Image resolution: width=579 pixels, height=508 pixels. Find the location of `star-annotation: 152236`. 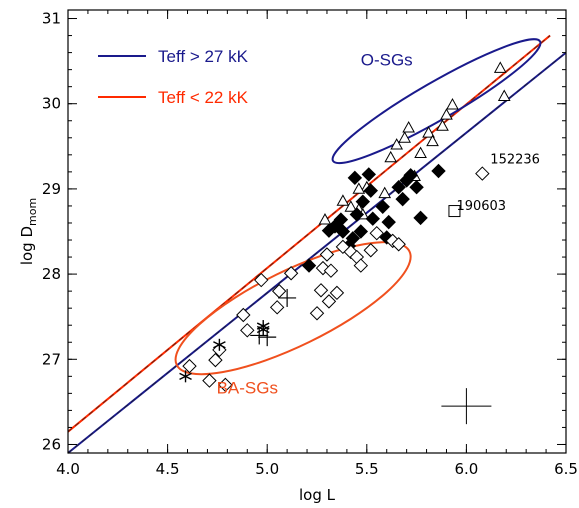

star-annotation: 152236 is located at coordinates (515, 159).